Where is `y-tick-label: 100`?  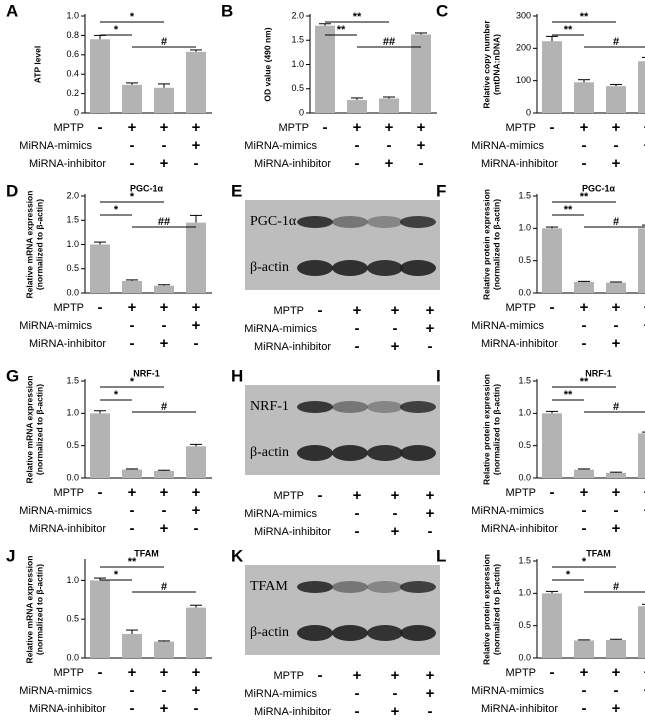
y-tick-label: 100 is located at coordinates (523, 80).